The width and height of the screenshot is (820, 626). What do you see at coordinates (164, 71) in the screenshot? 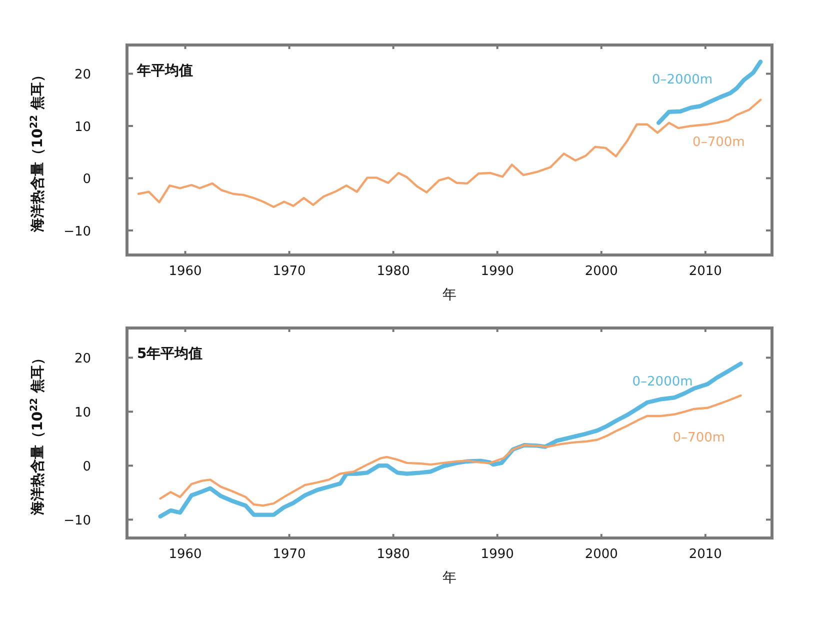
I see `text: 年平均值` at bounding box center [164, 71].